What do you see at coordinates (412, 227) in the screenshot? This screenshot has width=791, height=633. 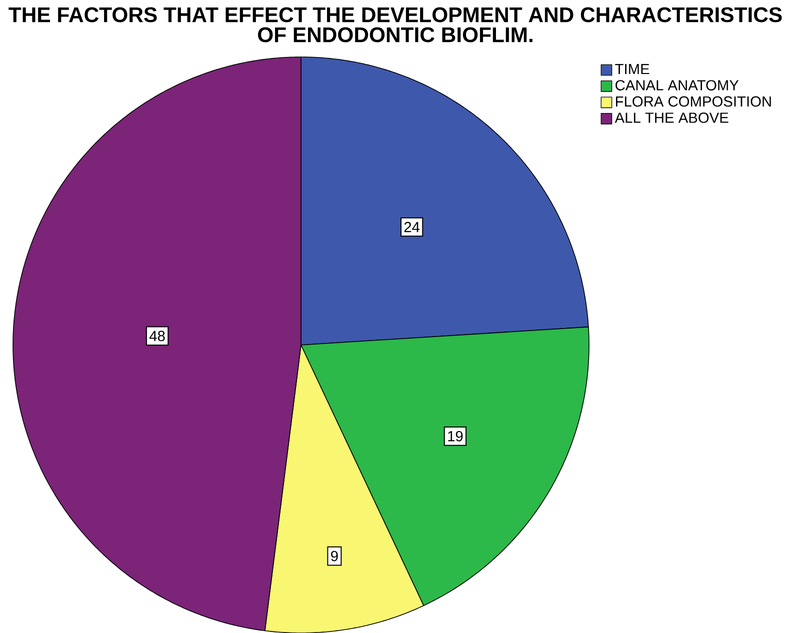 I see `data-label: 24` at bounding box center [412, 227].